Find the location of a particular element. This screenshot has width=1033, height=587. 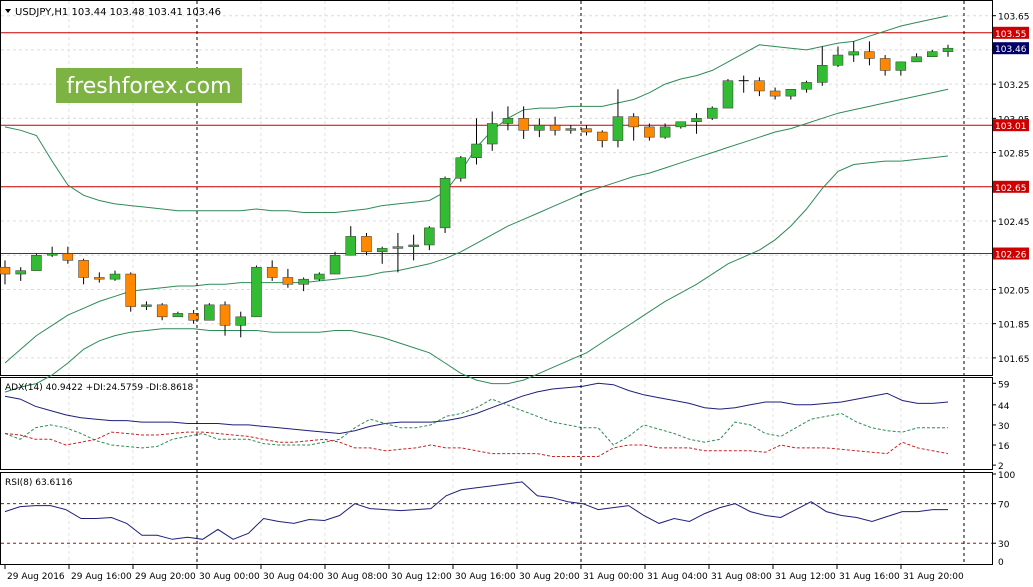

current-price-label: 103.46 is located at coordinates (1011, 50).